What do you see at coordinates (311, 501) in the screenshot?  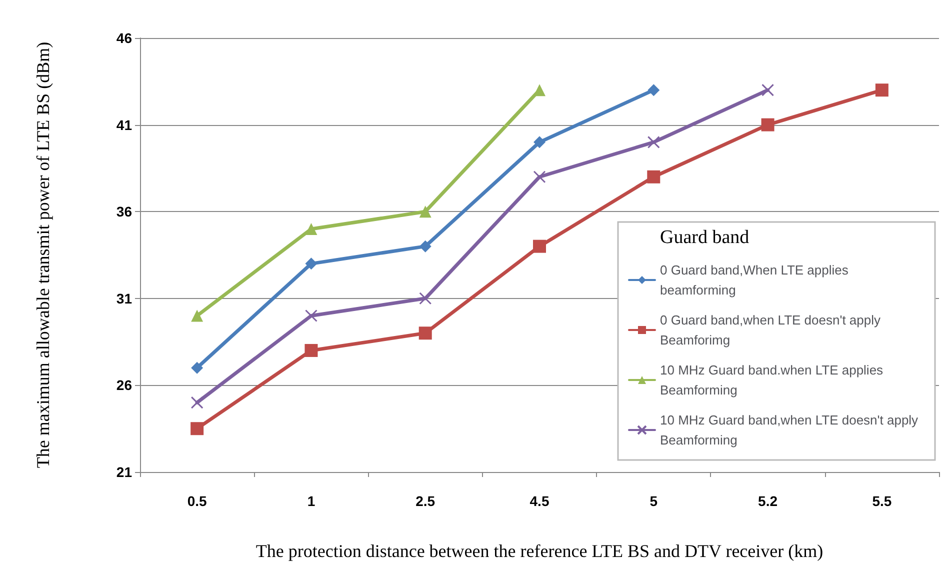 I see `x-tick-label: 1` at bounding box center [311, 501].